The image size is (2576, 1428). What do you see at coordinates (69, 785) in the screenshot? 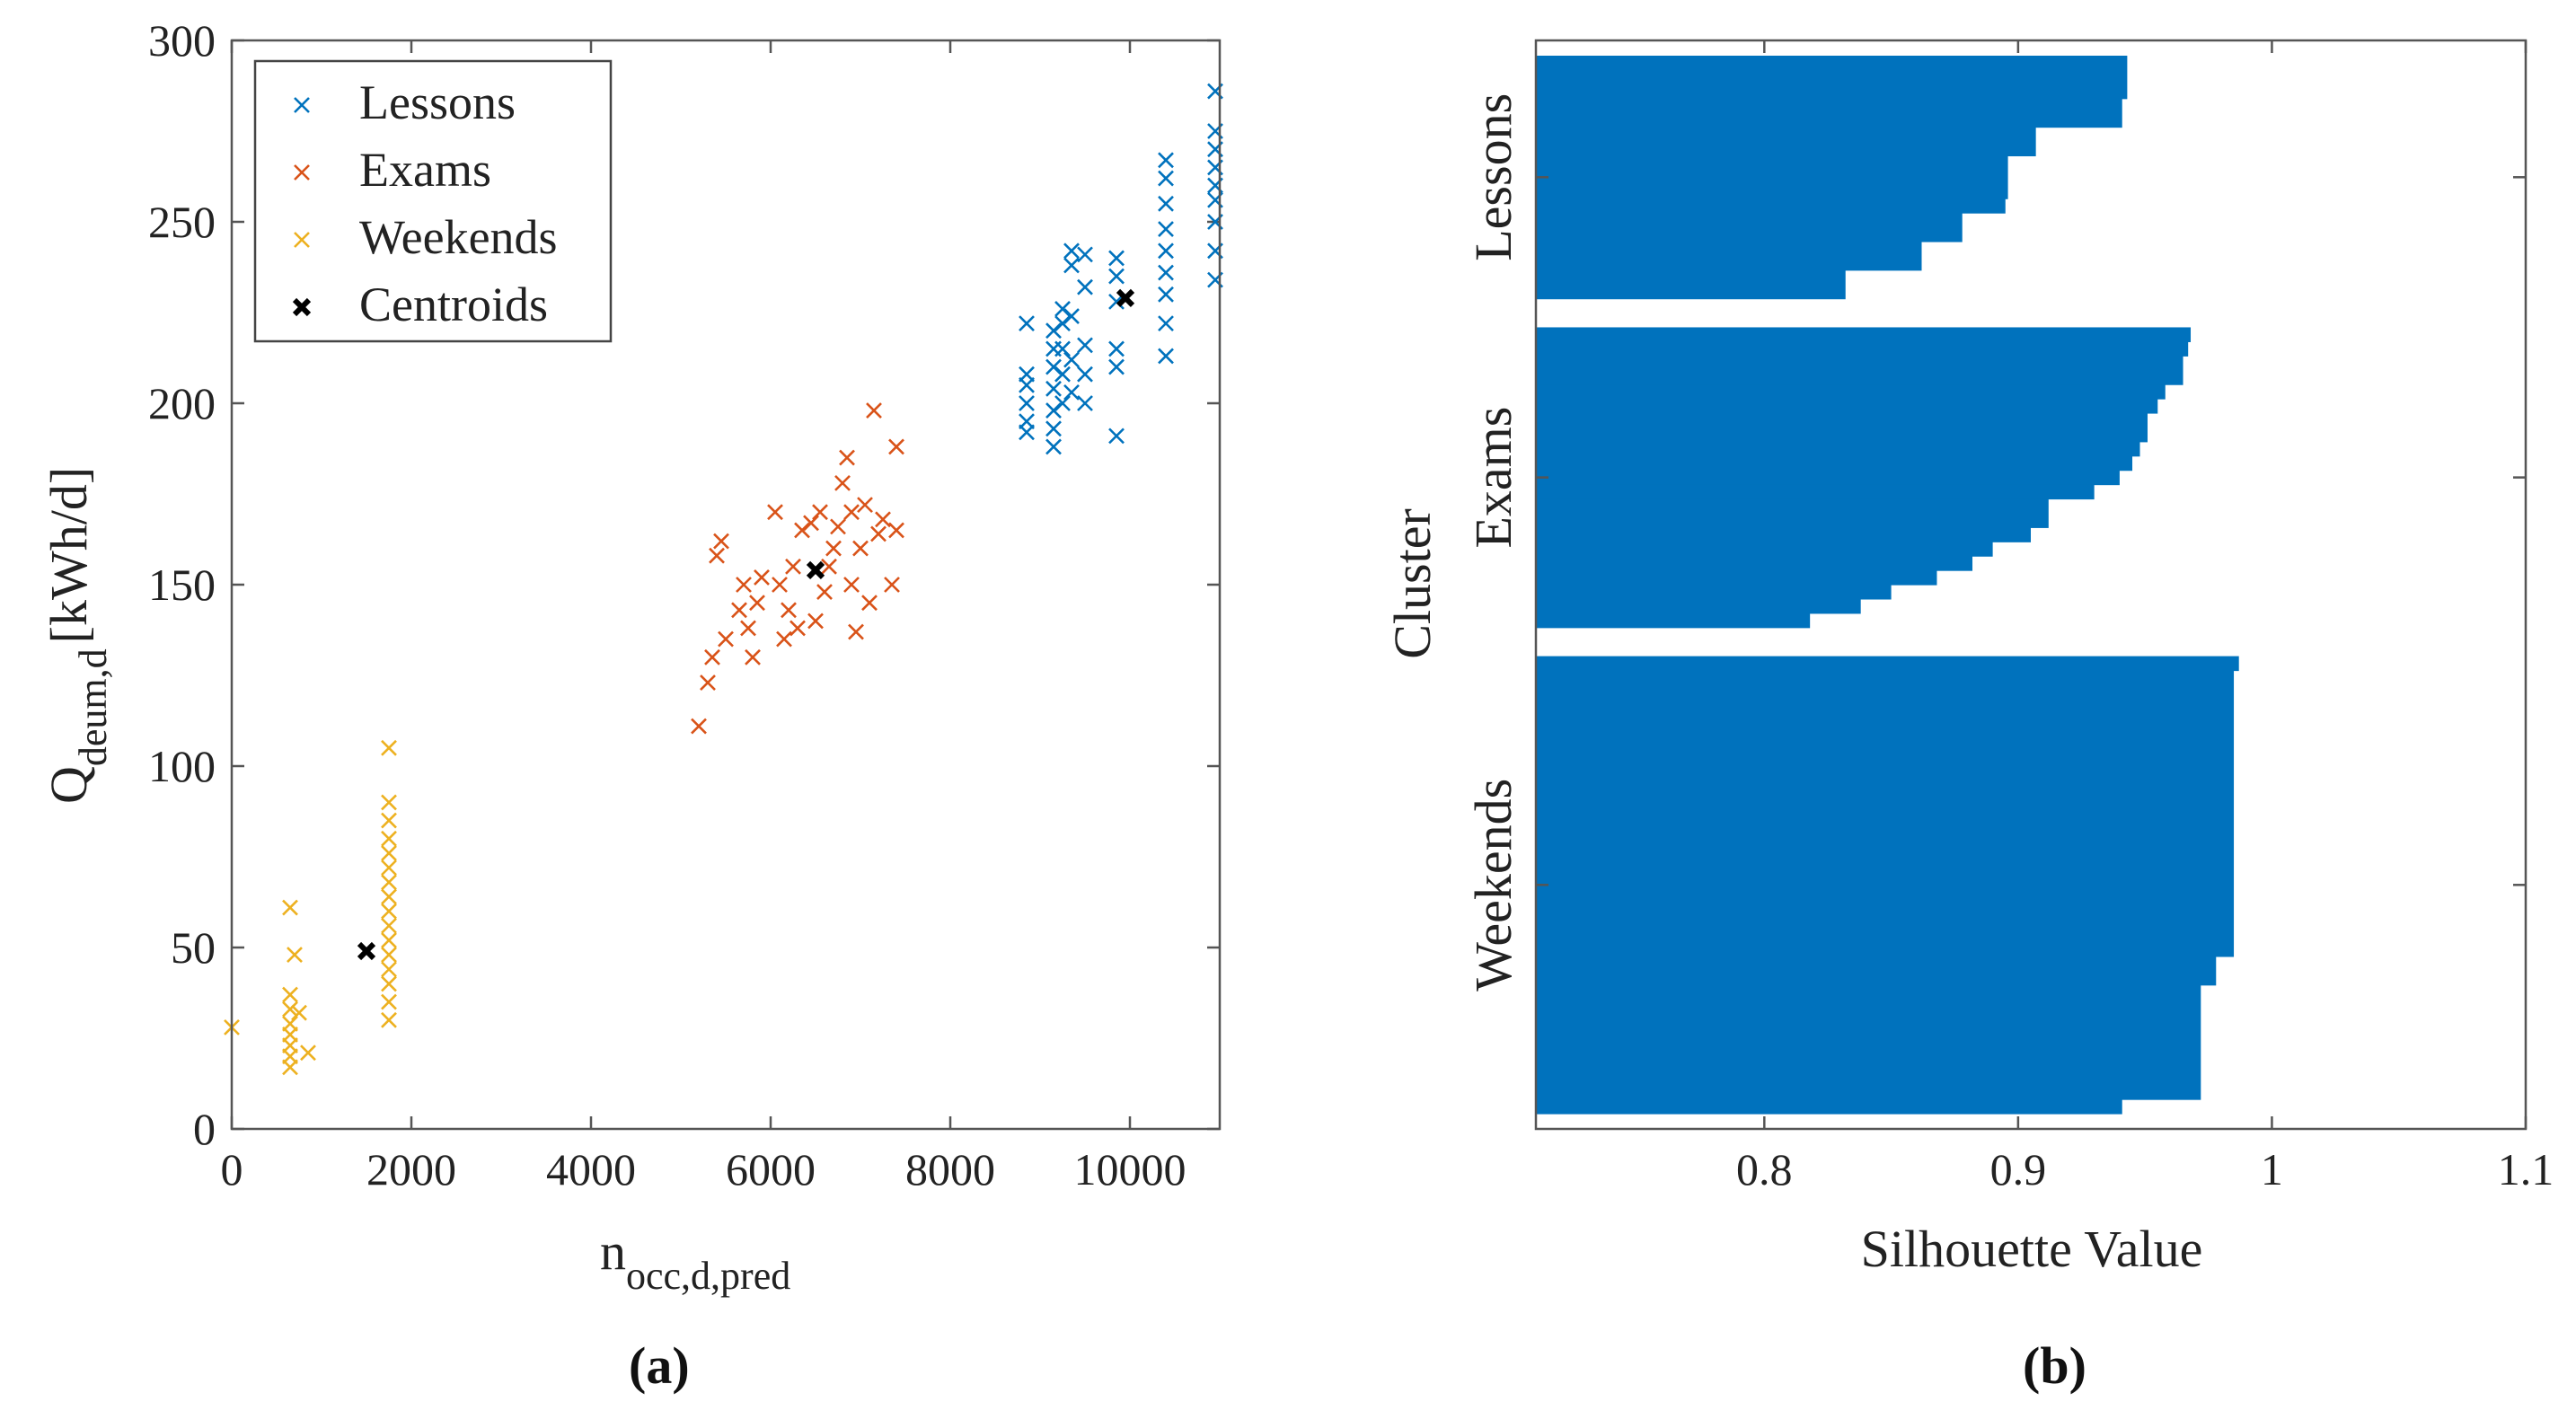
I see `y-axis-title-main: Q` at bounding box center [69, 785].